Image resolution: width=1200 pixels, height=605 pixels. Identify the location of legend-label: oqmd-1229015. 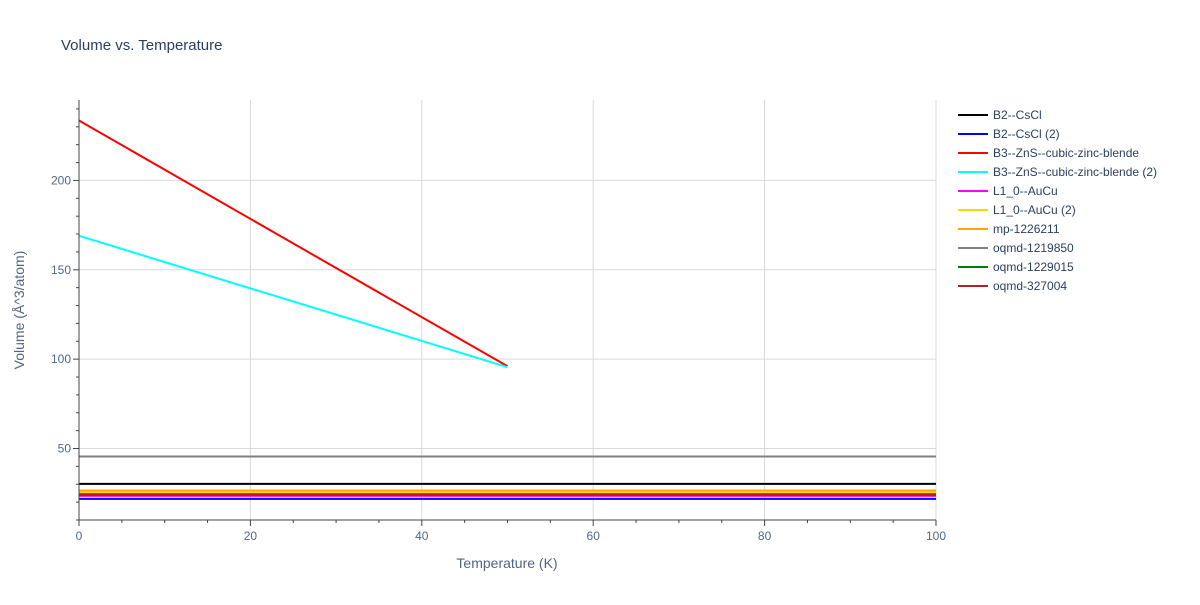
(1033, 267).